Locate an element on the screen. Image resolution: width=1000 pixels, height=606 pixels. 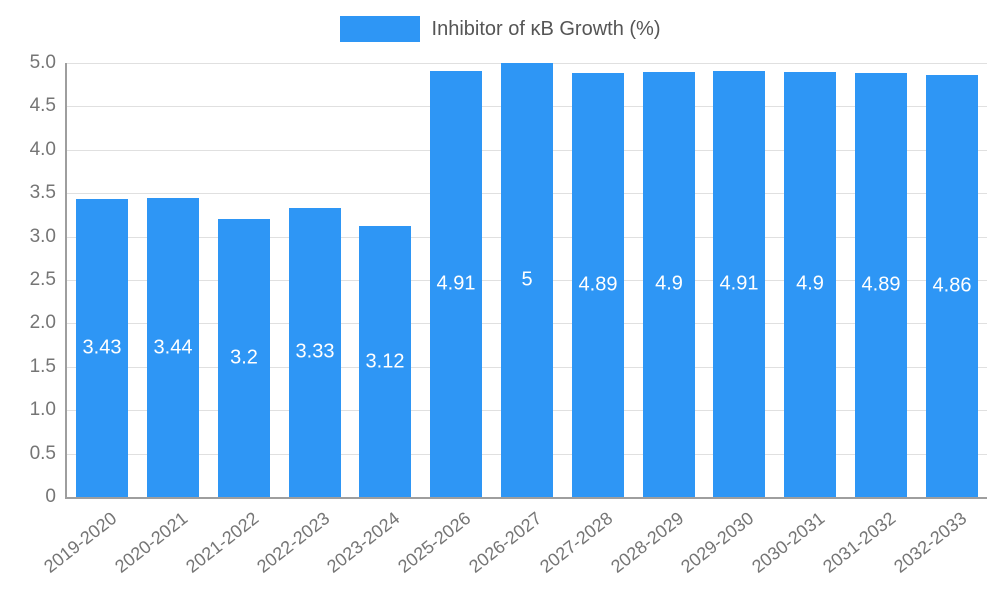
bar: 3.44 is located at coordinates (173, 347).